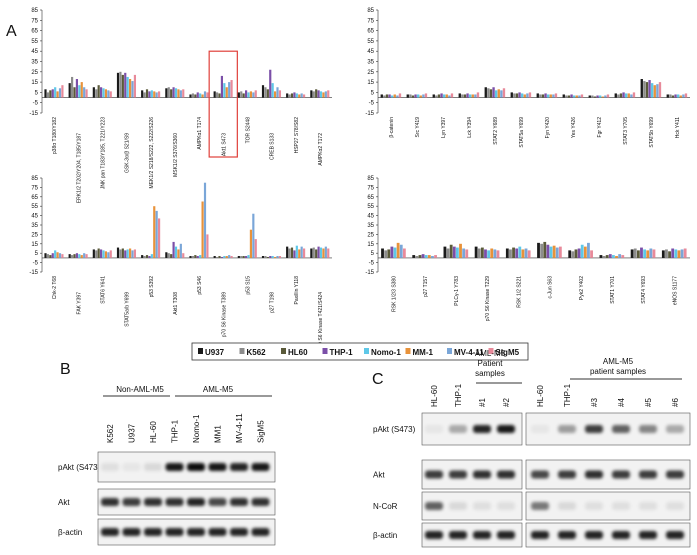 Image resolution: width=697 pixels, height=555 pixels. I want to click on legend-label: HL60, so click(298, 352).